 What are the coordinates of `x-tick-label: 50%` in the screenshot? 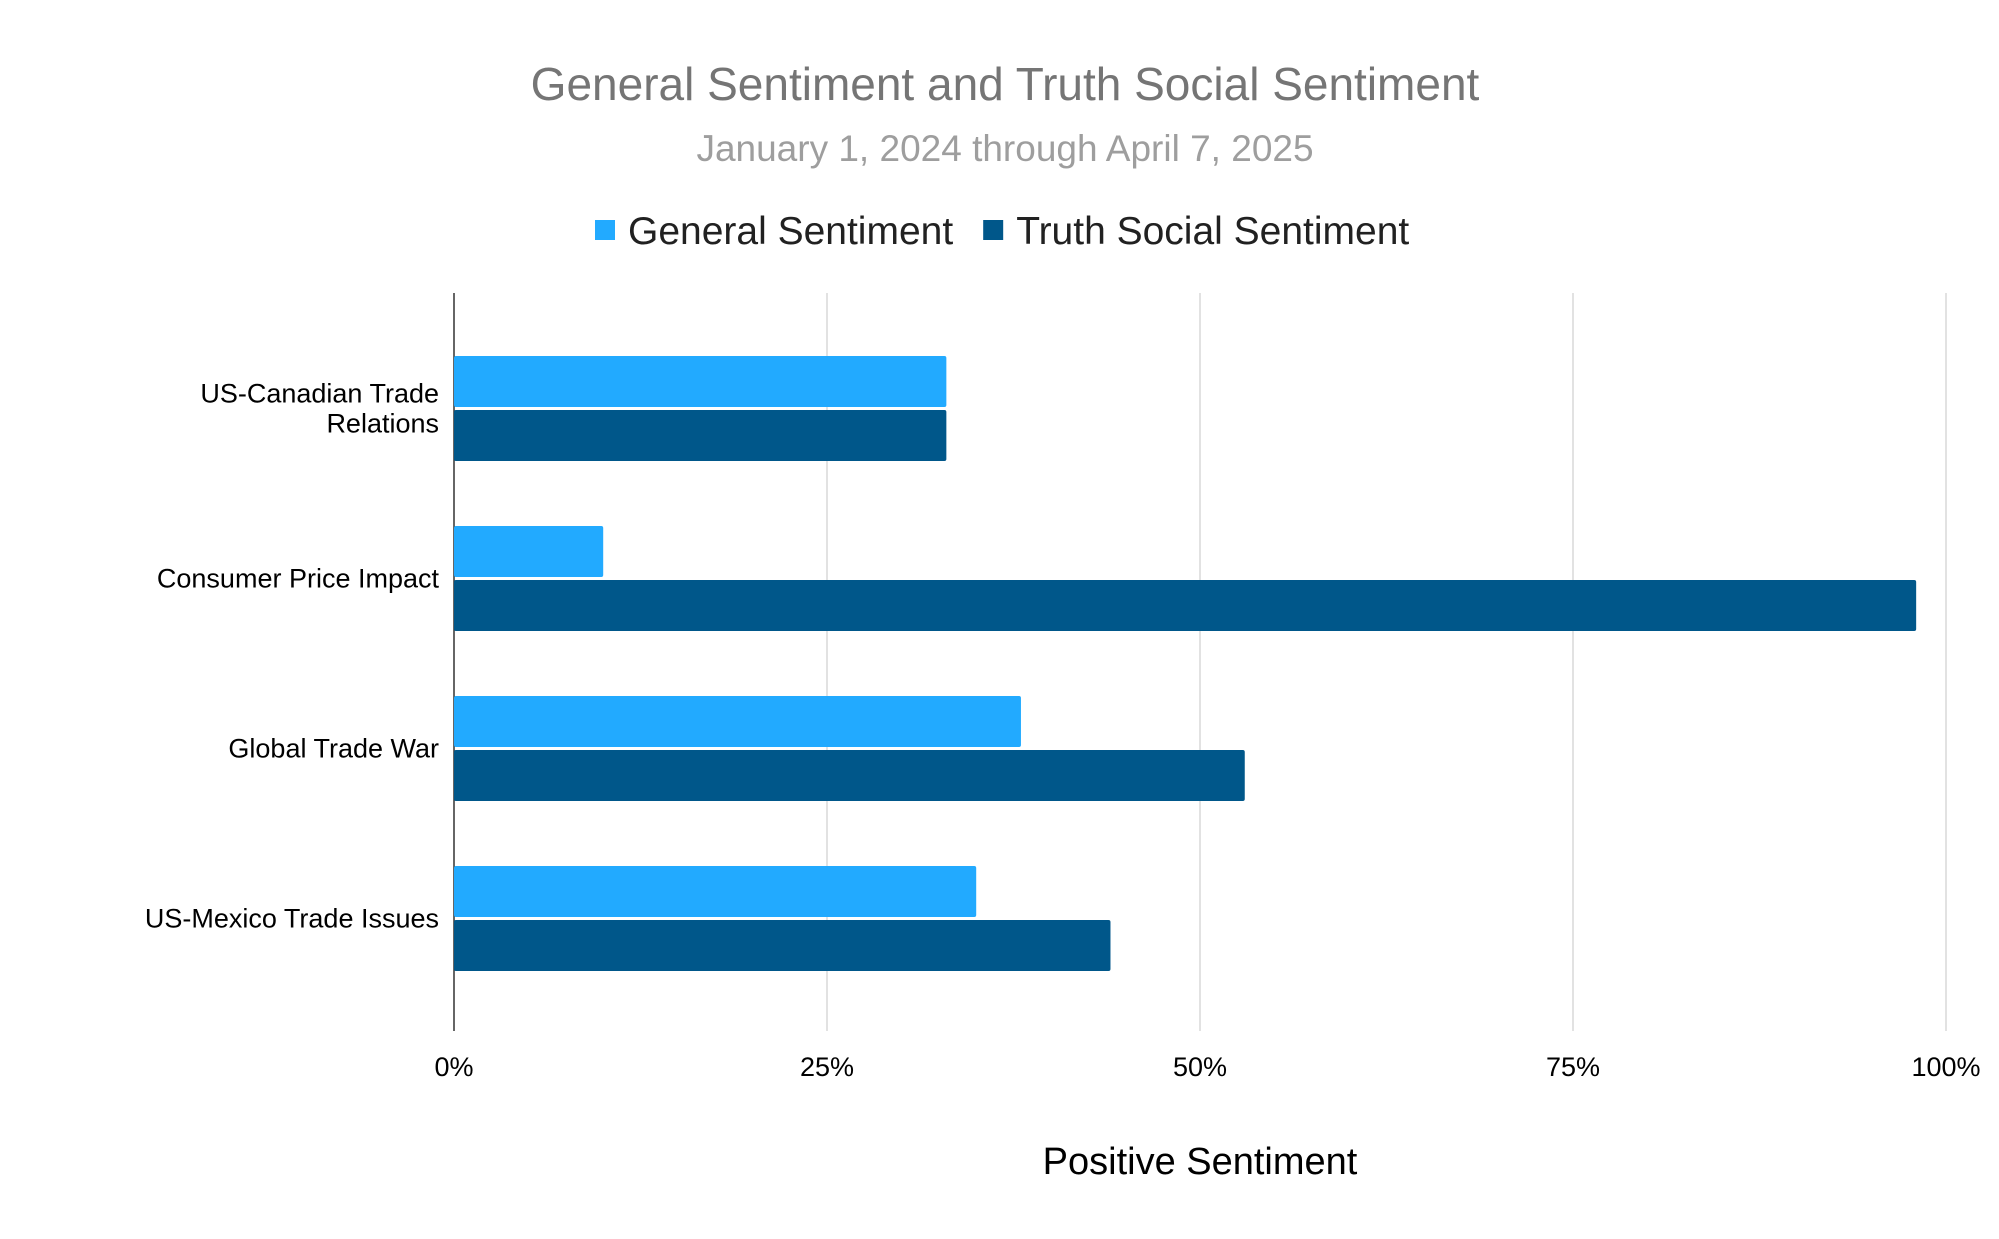 It's located at (1200, 1067).